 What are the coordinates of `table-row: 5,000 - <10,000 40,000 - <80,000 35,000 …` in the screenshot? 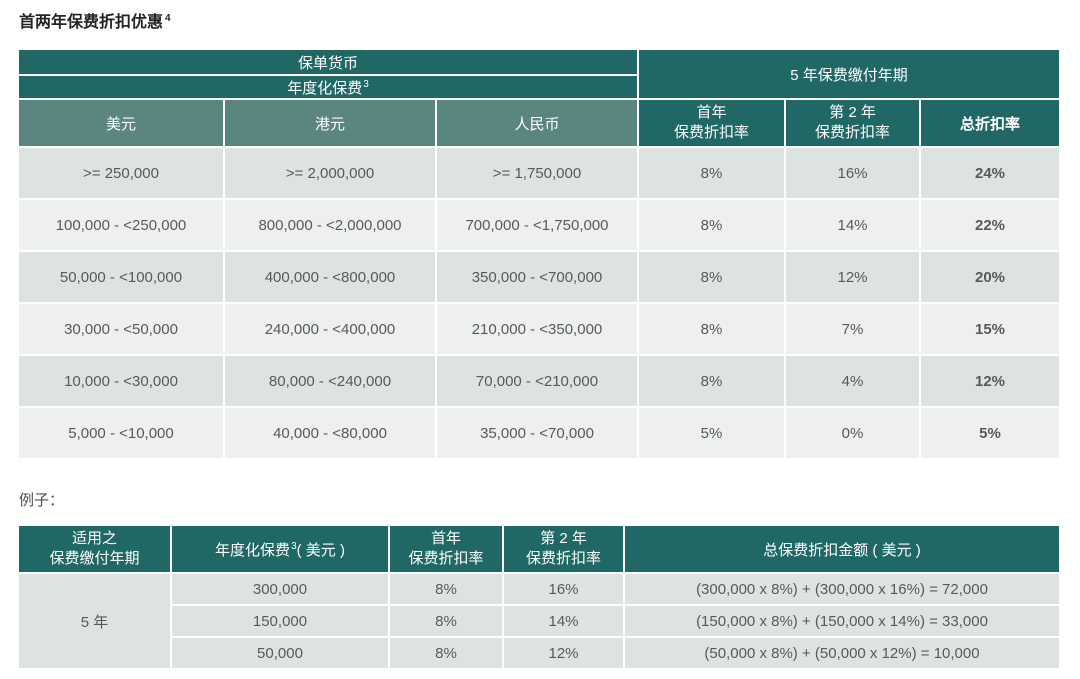 It's located at (539, 433).